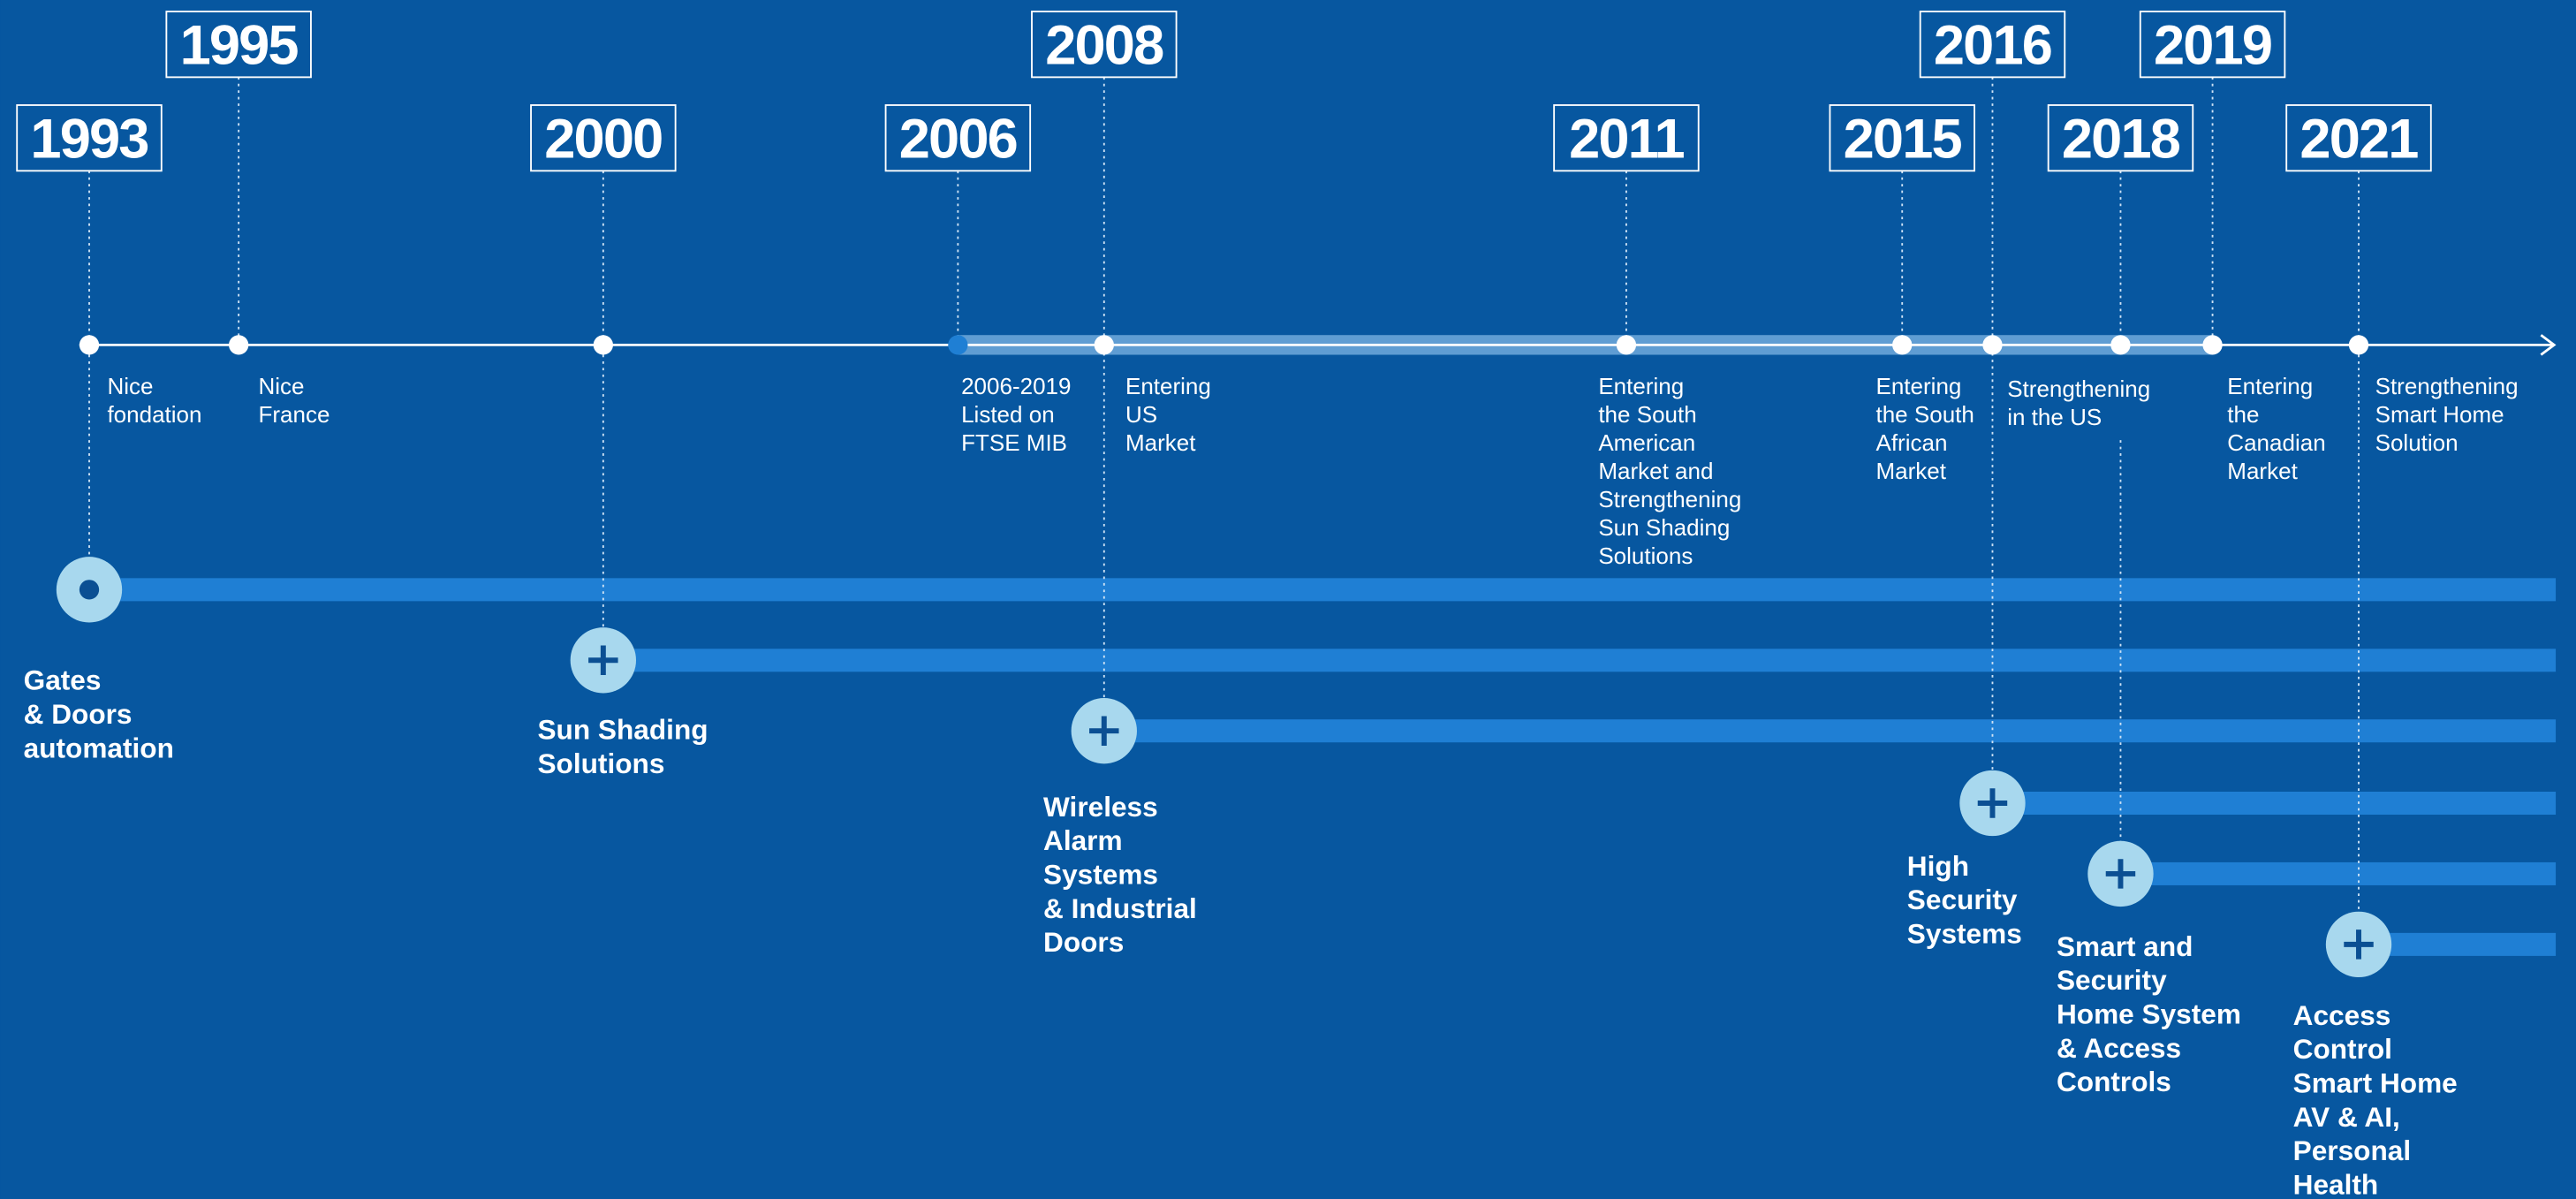 This screenshot has height=1199, width=2576. I want to click on year-label: 2006, so click(958, 139).